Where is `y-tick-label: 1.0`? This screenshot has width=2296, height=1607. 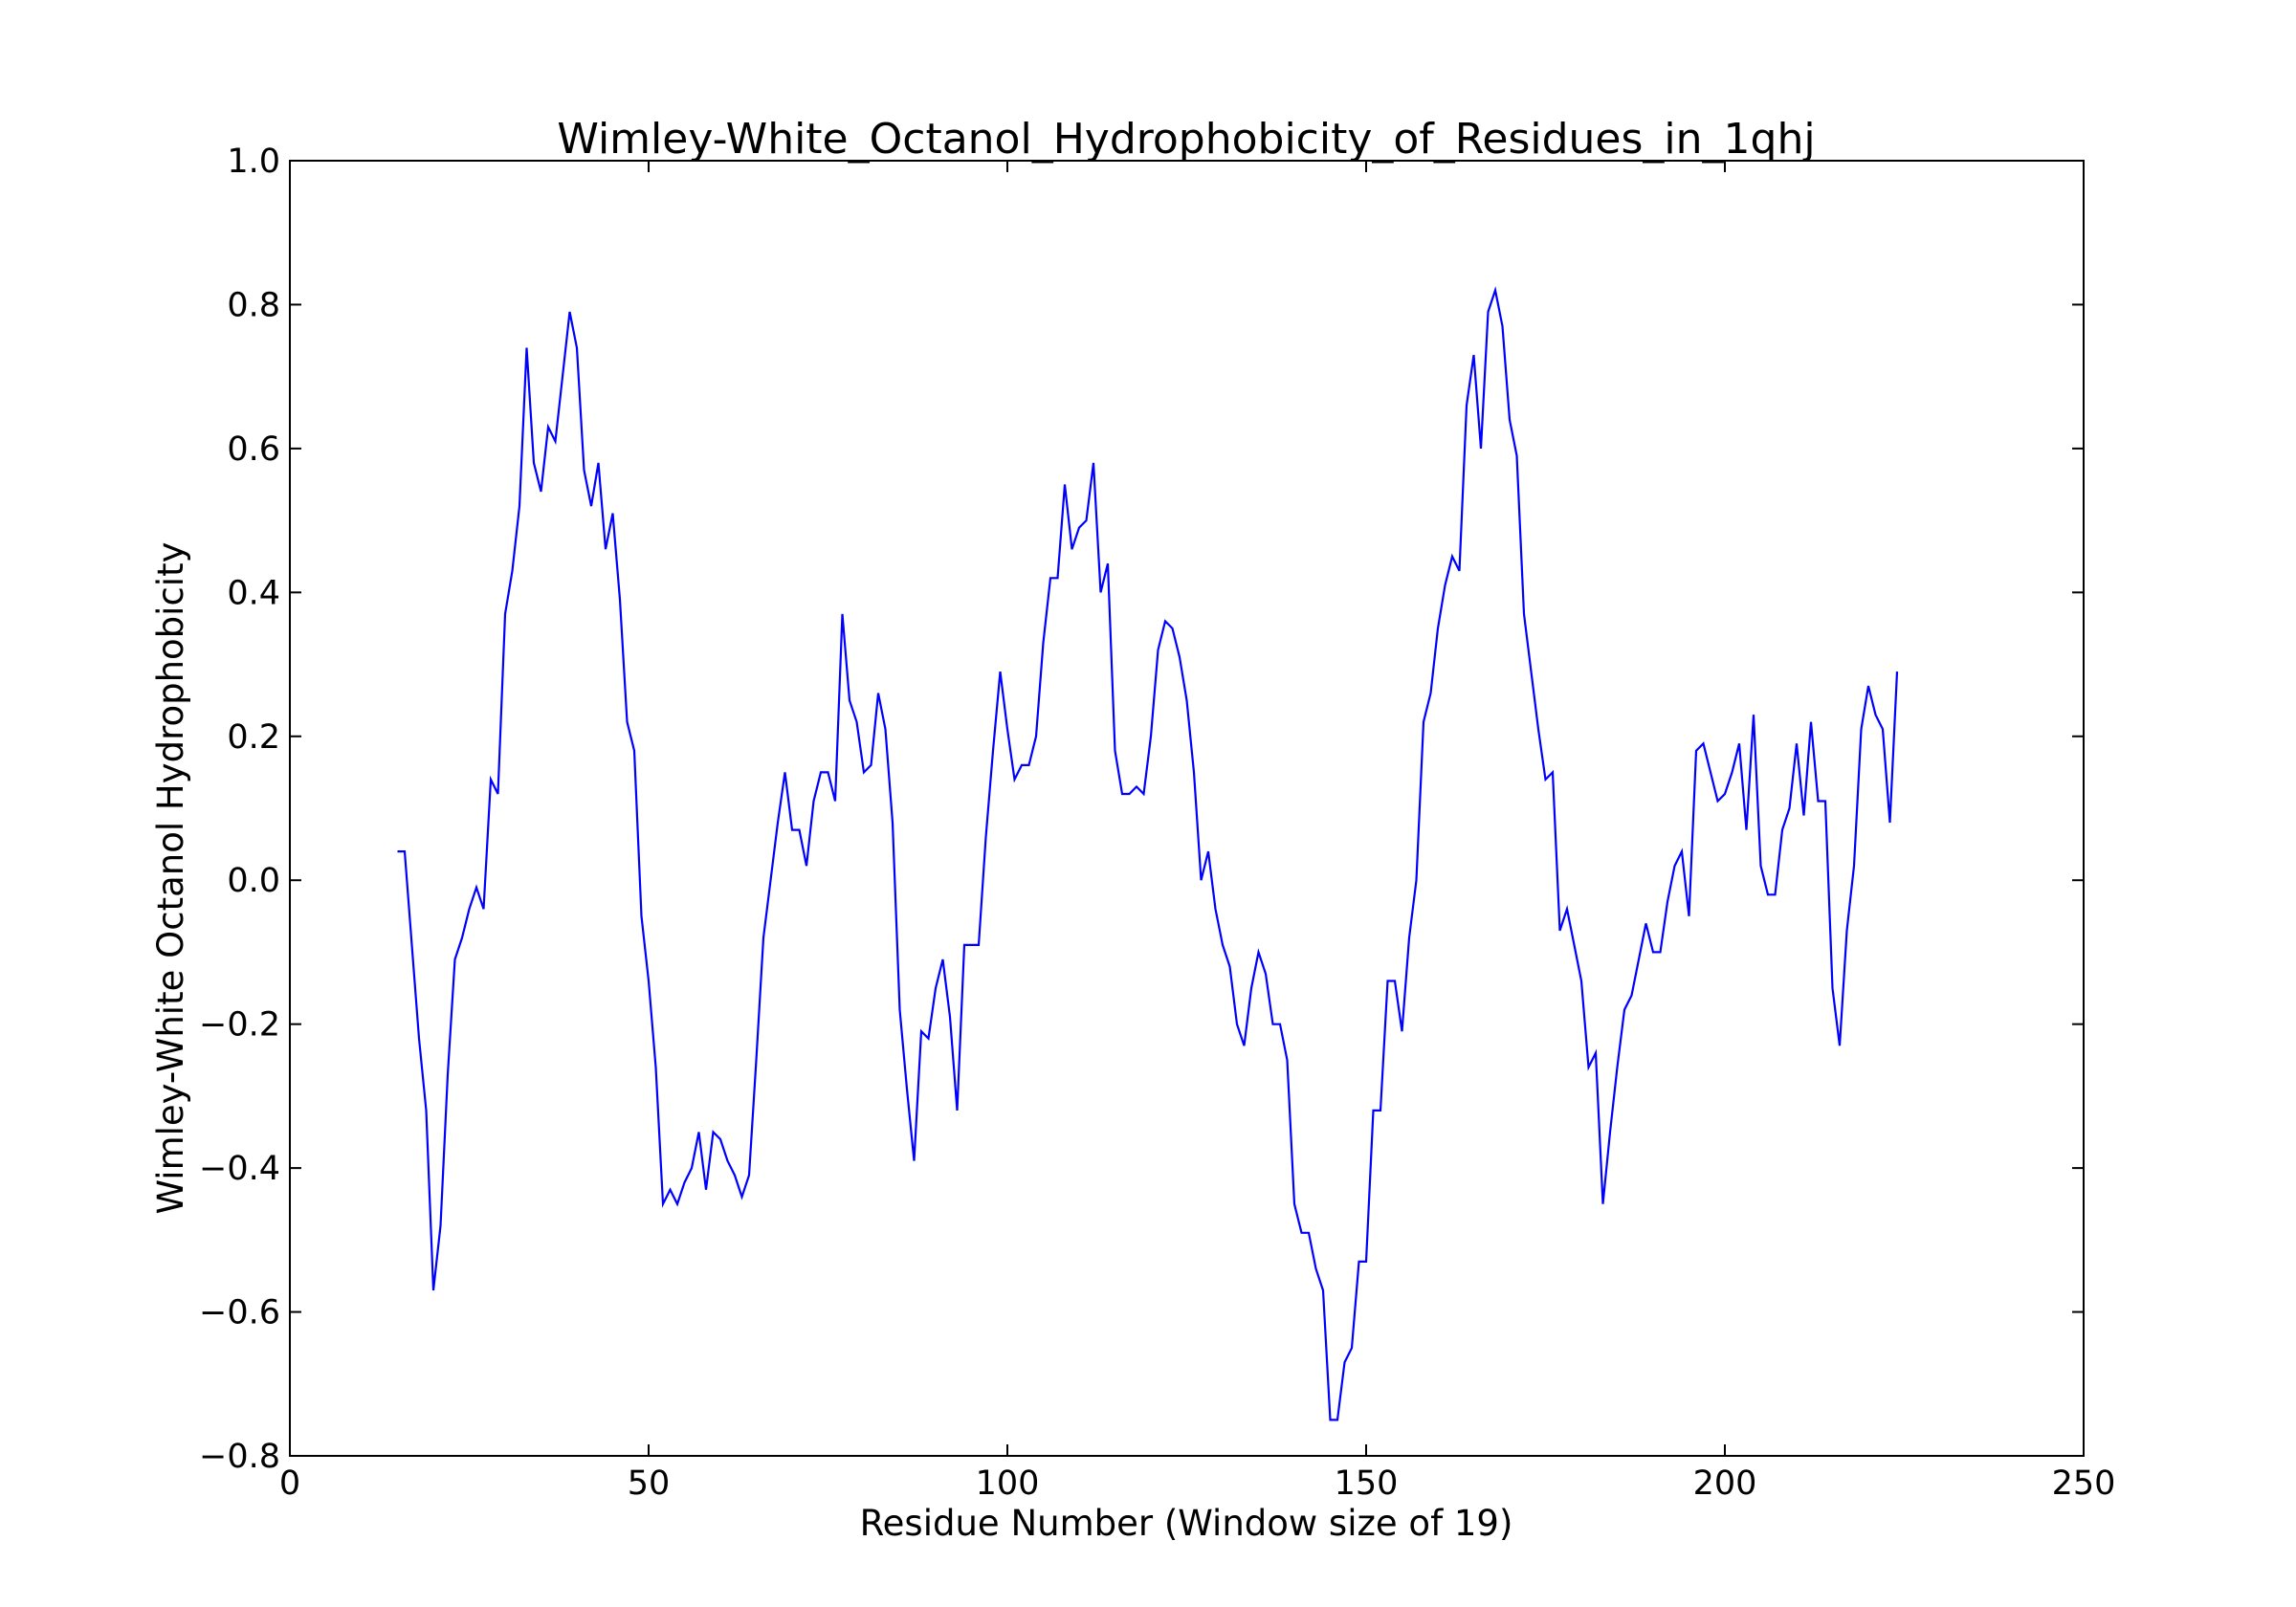 y-tick-label: 1.0 is located at coordinates (253, 162).